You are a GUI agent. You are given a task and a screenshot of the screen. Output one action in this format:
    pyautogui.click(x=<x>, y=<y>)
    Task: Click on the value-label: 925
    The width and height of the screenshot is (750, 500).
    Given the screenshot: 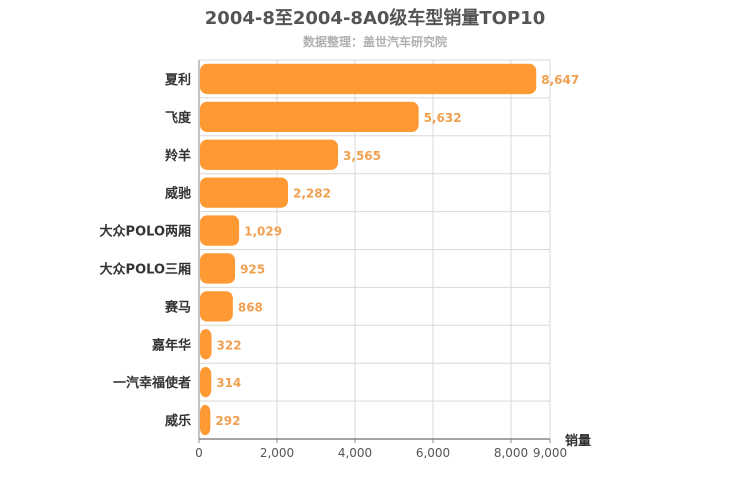 What is the action you would take?
    pyautogui.click(x=252, y=269)
    